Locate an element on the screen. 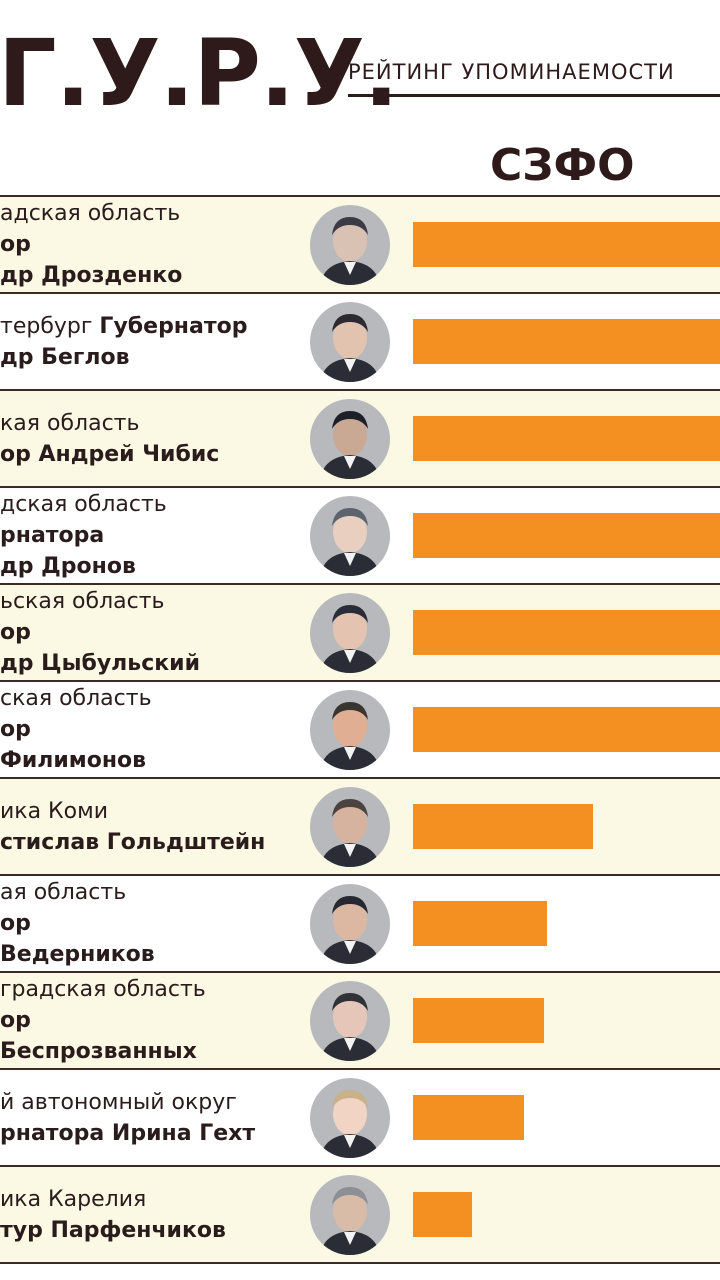 The image size is (720, 1280). official-label: адская область ор др Дрозденко is located at coordinates (150, 244).